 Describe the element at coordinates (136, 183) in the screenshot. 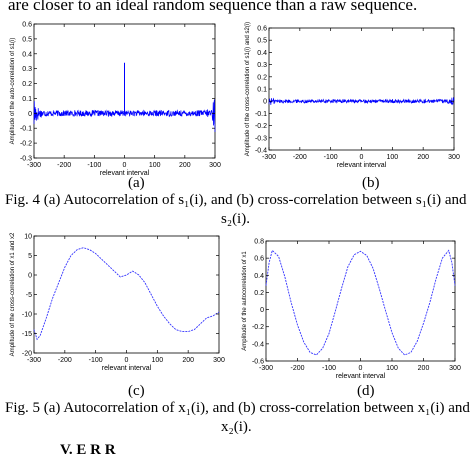

I see `fig4-sub-a: (a)` at that location.